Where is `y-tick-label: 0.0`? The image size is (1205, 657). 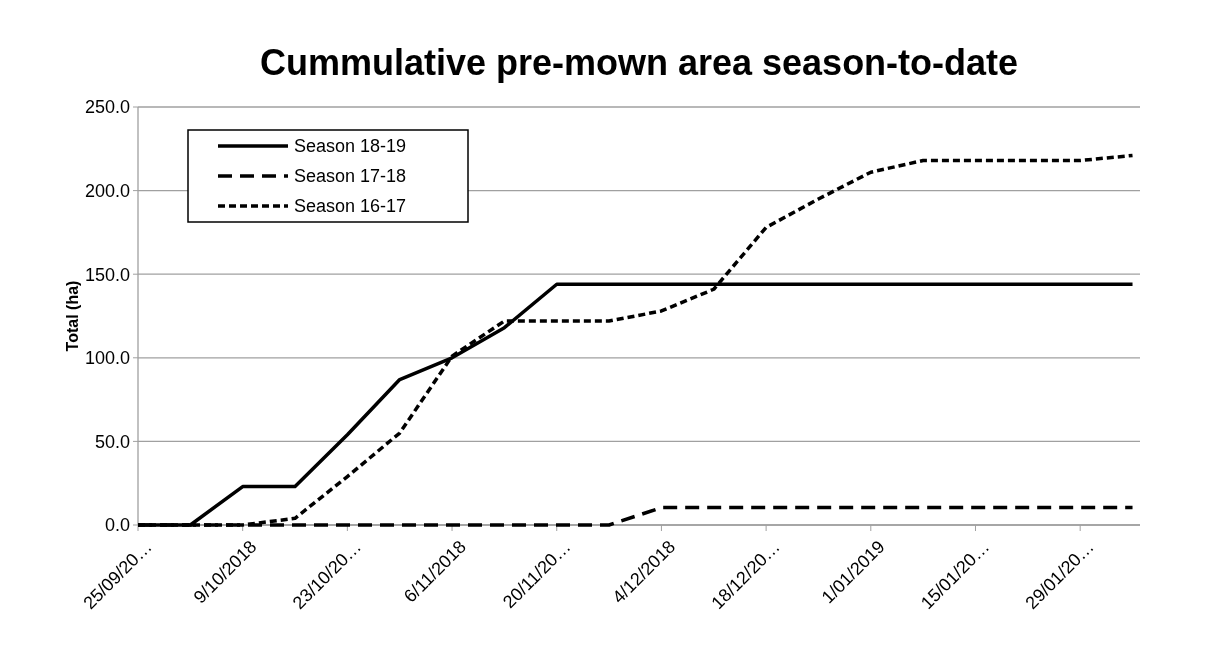
y-tick-label: 0.0 is located at coordinates (117, 525).